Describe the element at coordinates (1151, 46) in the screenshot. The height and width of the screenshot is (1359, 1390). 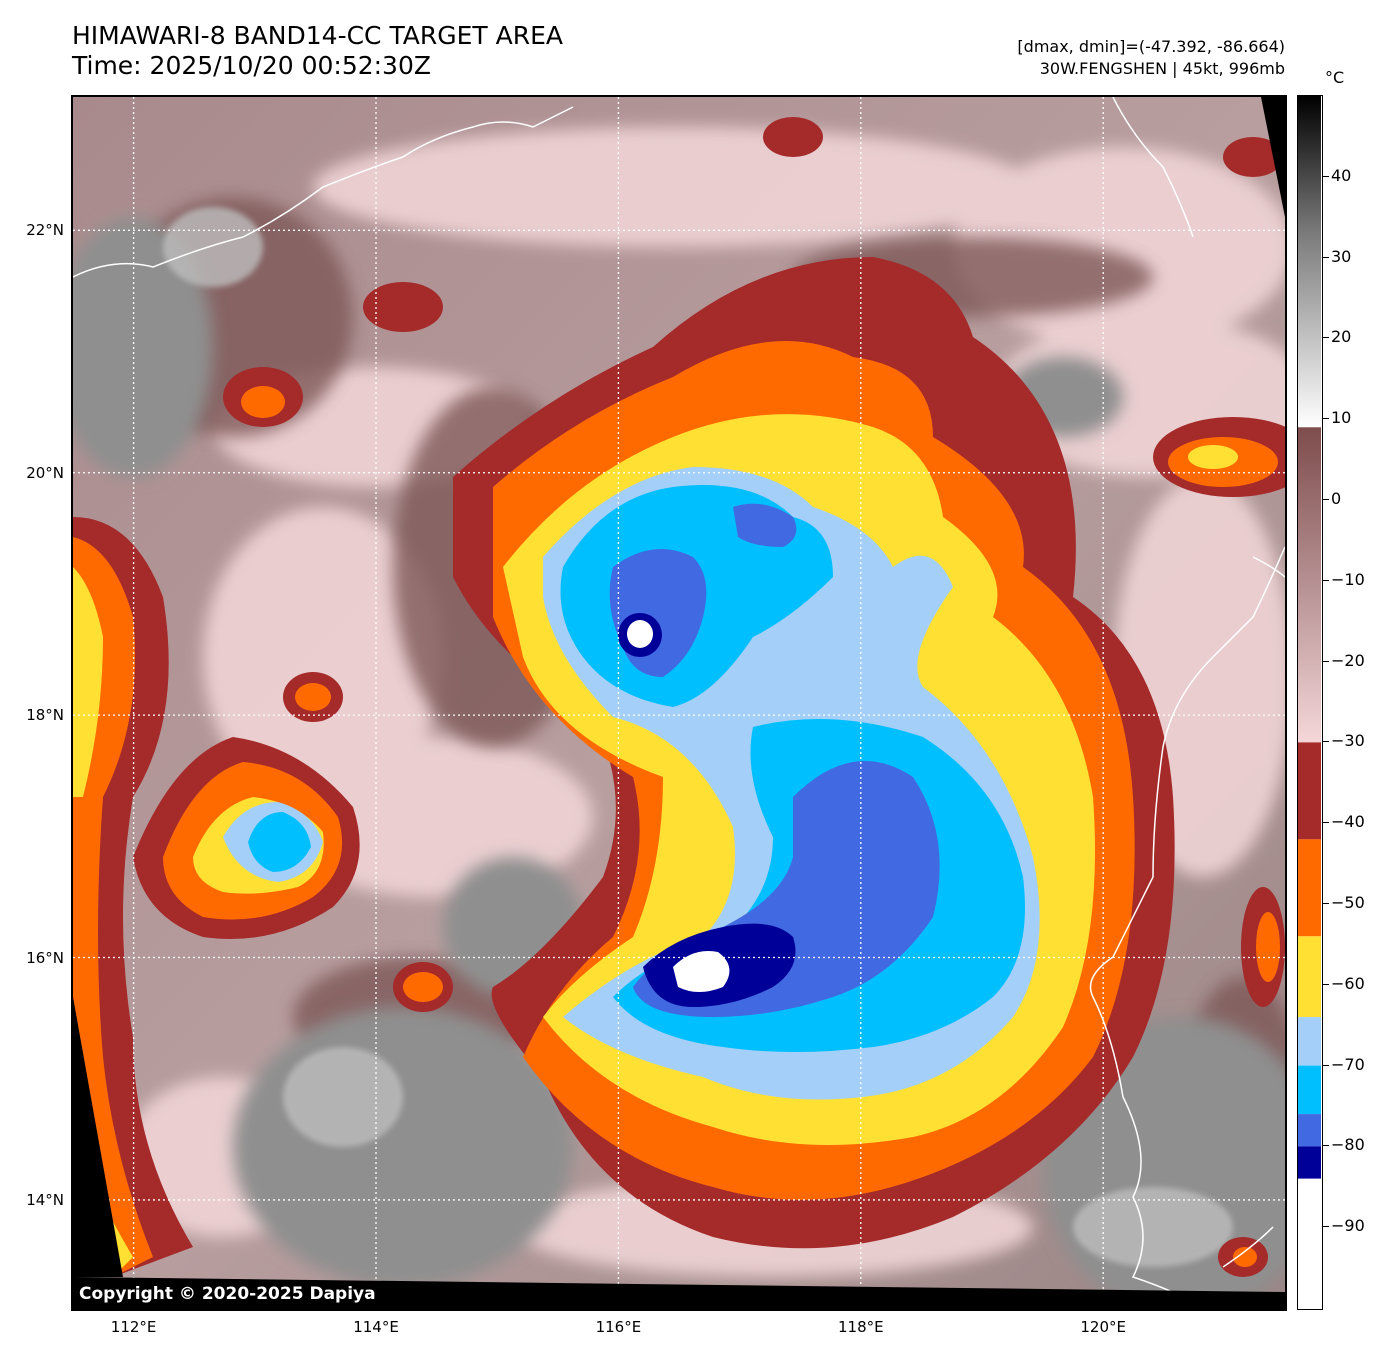
I see `temperature-range: [dmax, dmin]=(-47.392, -86.664)` at that location.